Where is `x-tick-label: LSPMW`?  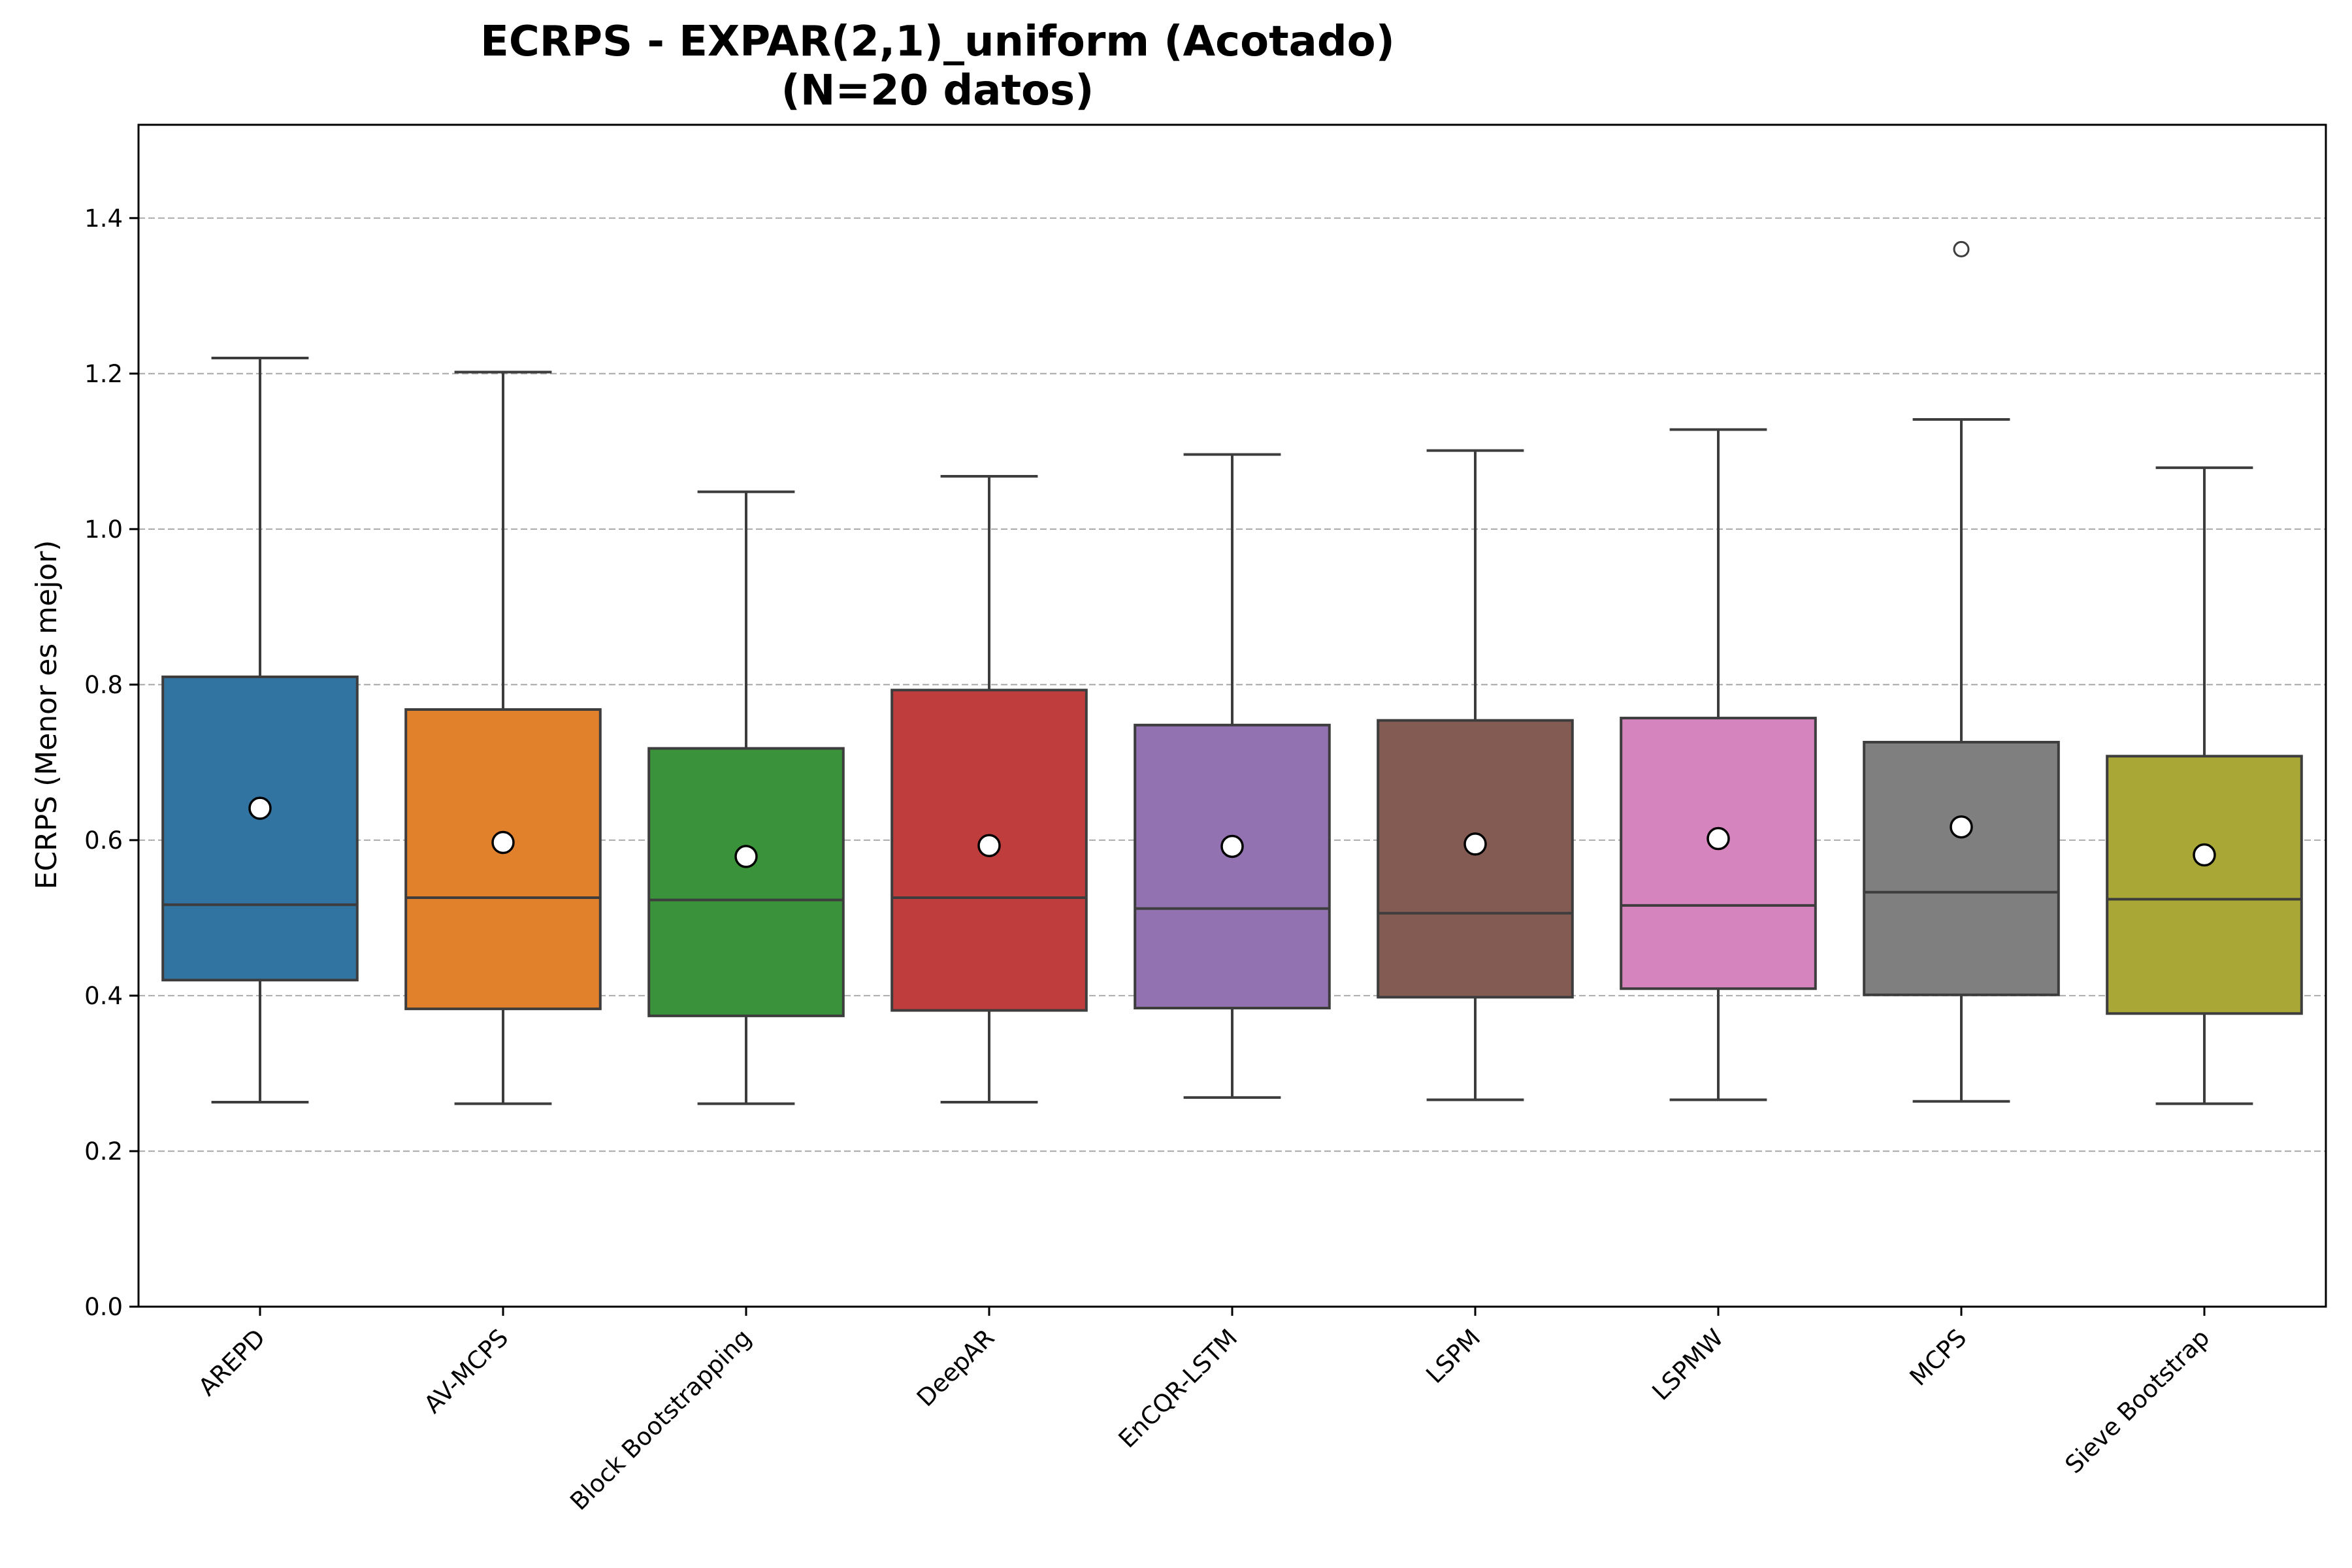
x-tick-label: LSPMW is located at coordinates (1688, 1365).